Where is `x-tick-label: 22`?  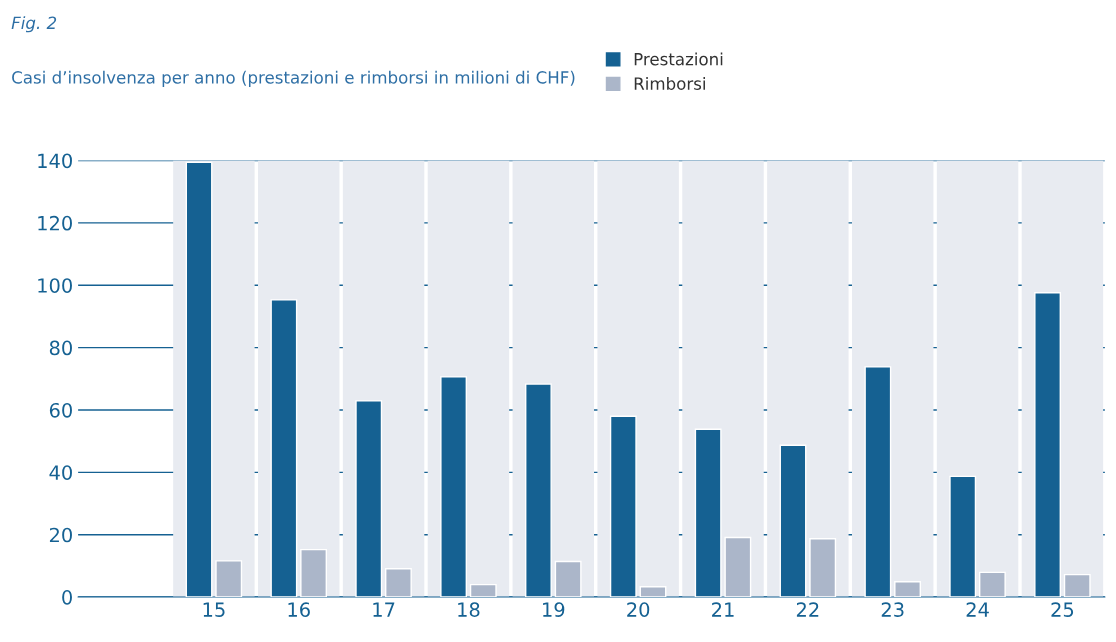 x-tick-label: 22 is located at coordinates (807, 609).